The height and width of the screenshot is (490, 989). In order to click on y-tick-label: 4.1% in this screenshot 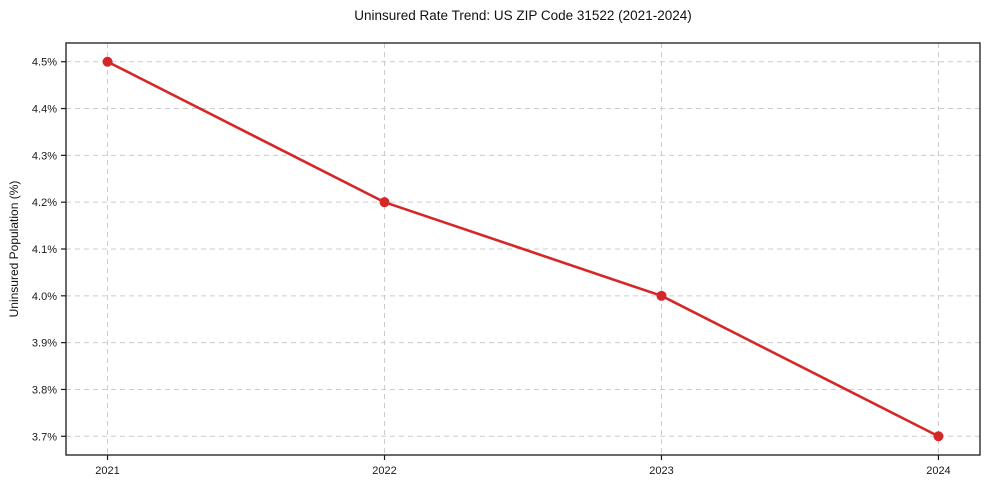, I will do `click(44, 250)`.